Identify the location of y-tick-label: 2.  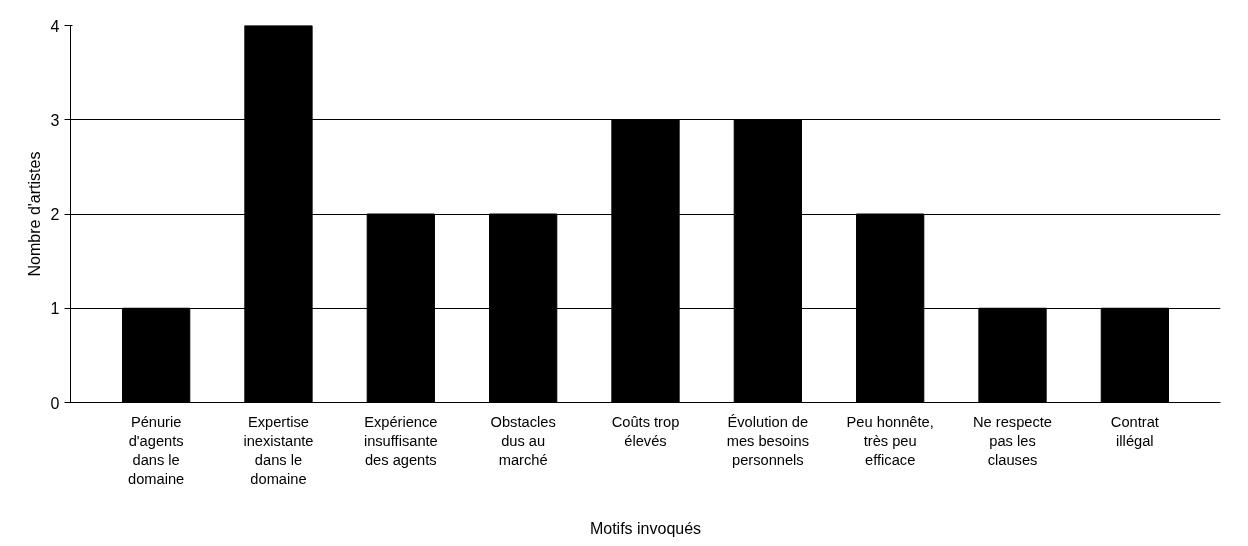
(55, 214).